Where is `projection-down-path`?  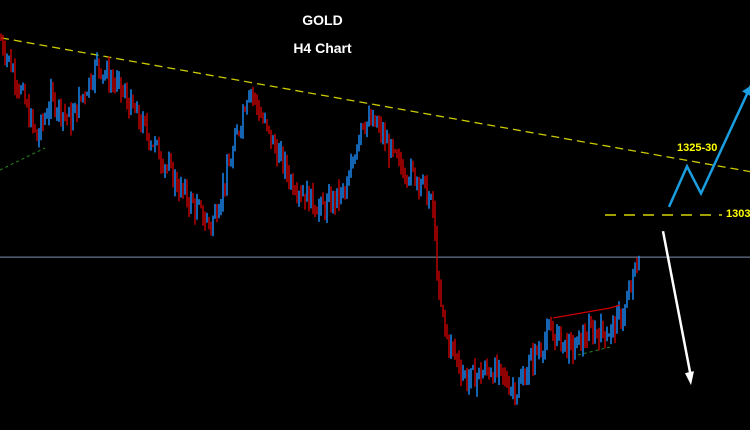 projection-down-path is located at coordinates (677, 304).